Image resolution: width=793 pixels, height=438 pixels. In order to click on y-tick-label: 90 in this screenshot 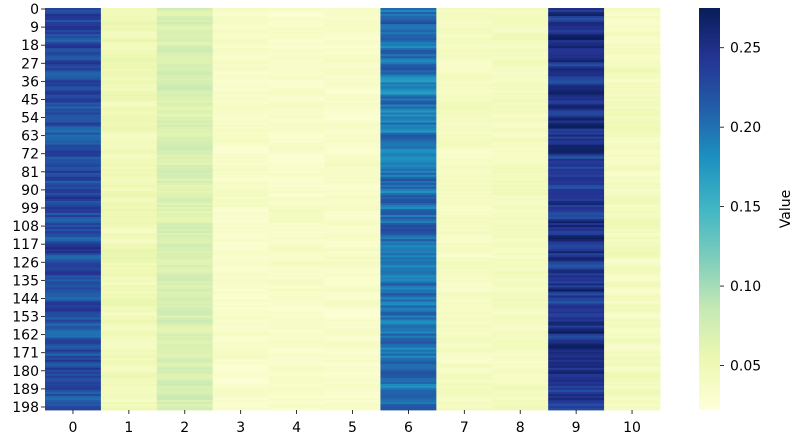, I will do `click(30, 191)`.